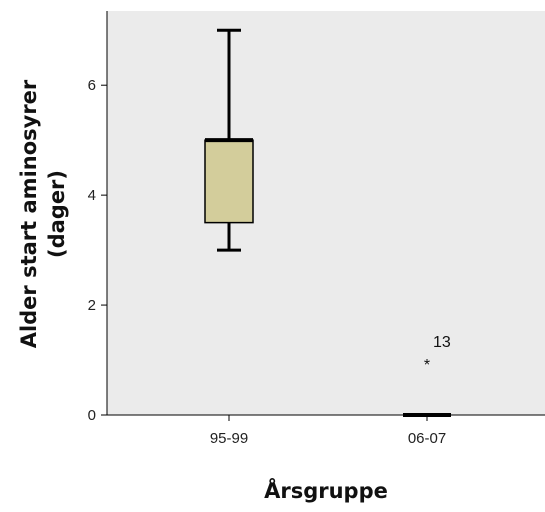 This screenshot has width=545, height=512. I want to click on y-tick-label: 4, so click(92, 195).